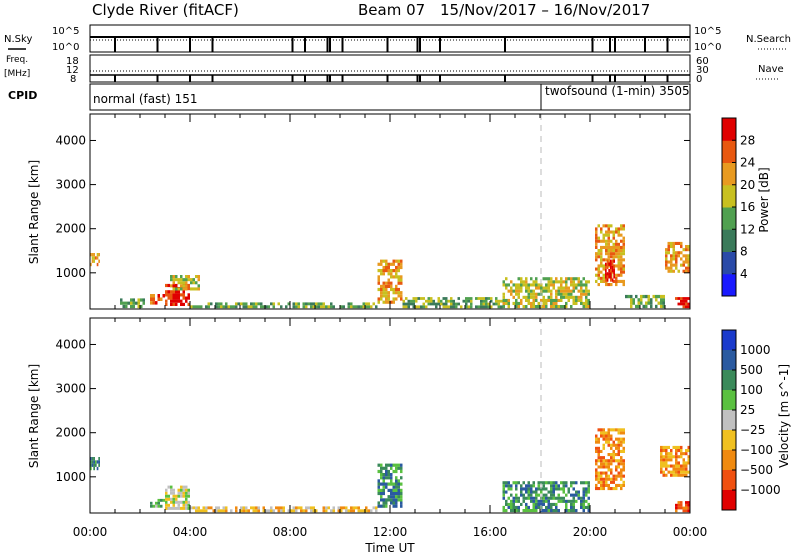 This screenshot has height=554, width=800. Describe the element at coordinates (747, 163) in the screenshot. I see `colorbar-tick-label: 24` at that location.